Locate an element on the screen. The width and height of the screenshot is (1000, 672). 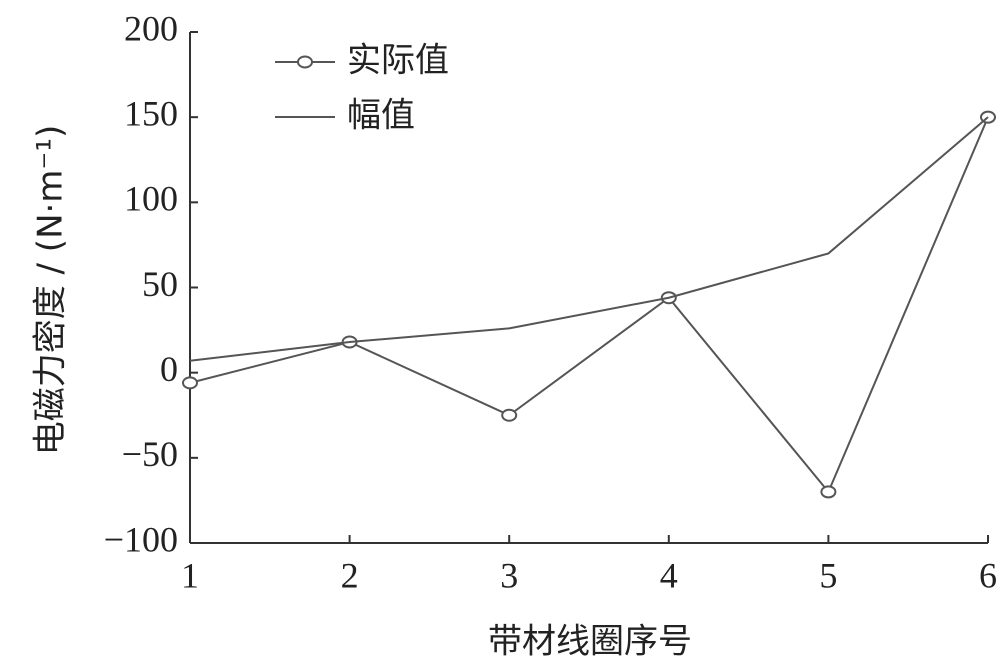
x-tick-label: 4 is located at coordinates (669, 575).